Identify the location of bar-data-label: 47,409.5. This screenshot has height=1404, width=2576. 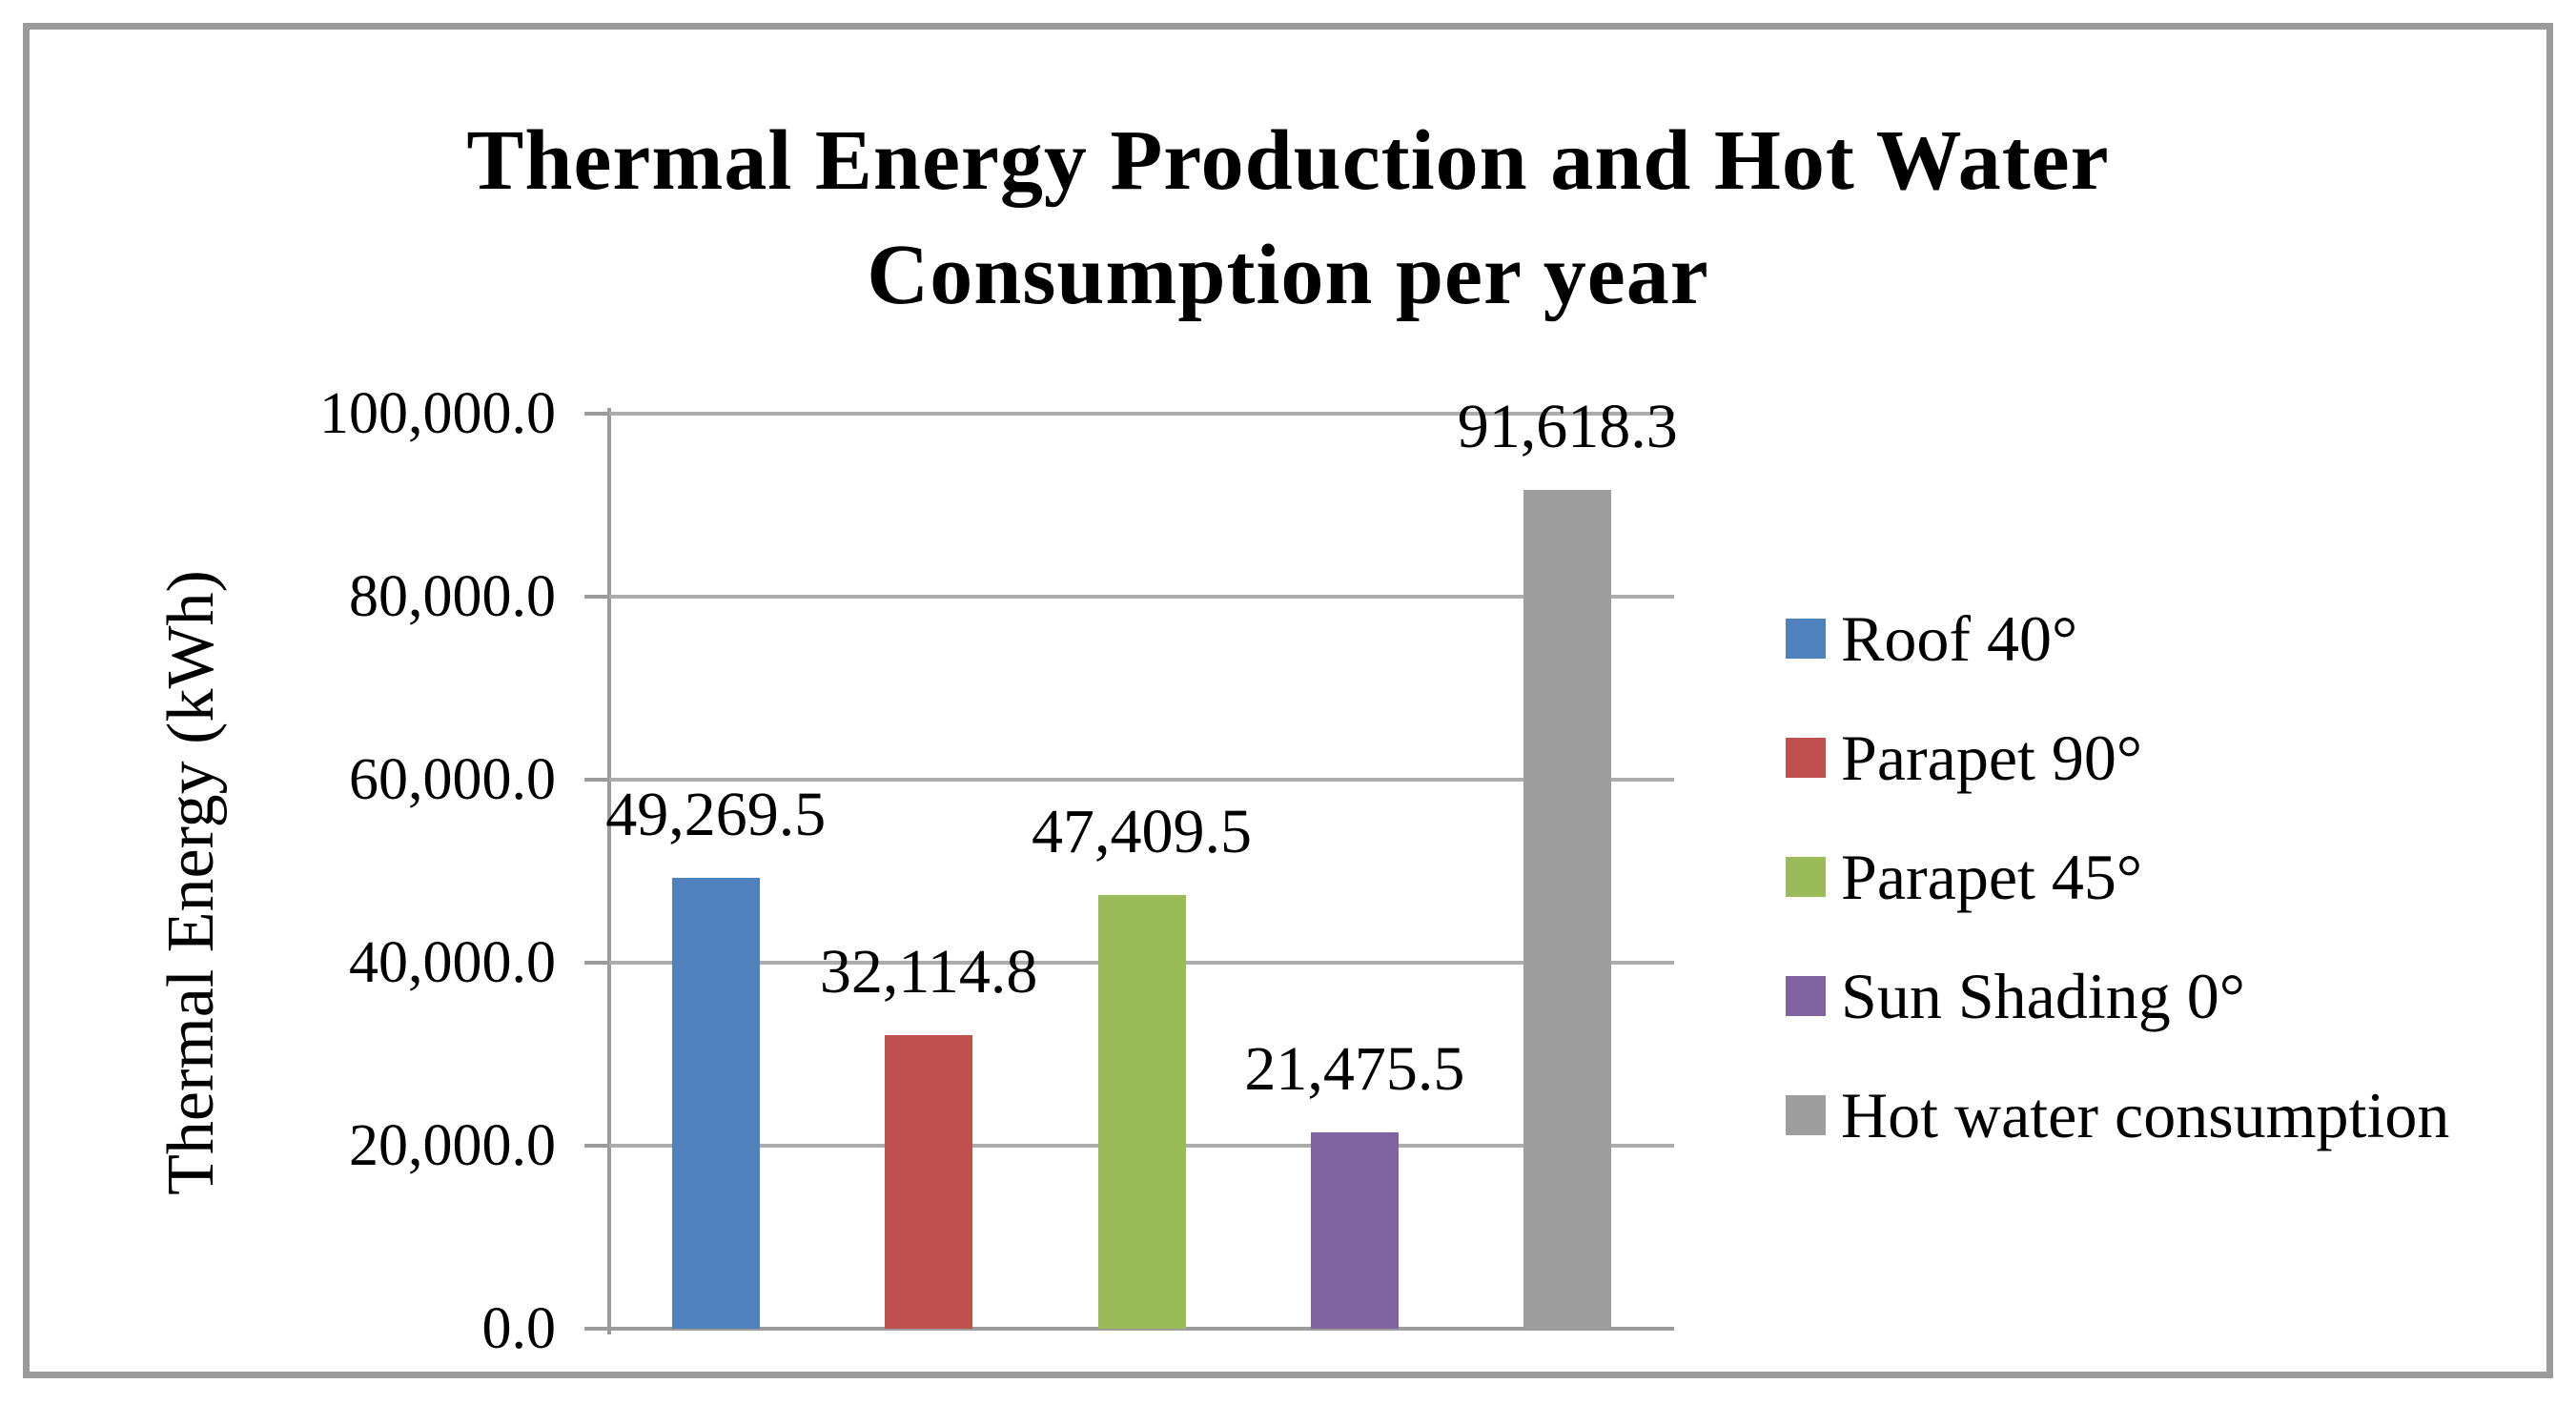
(1142, 831).